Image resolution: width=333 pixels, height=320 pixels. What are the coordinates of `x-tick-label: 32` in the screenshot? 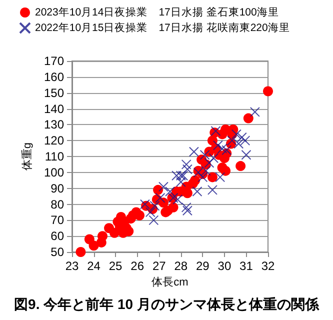 It's located at (268, 266).